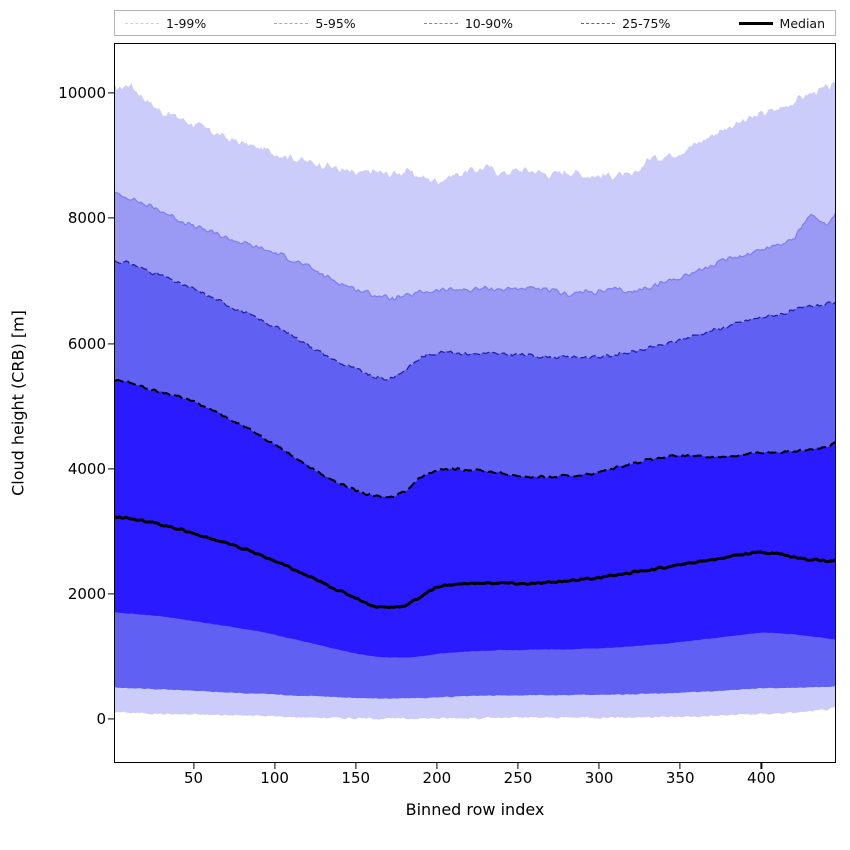 Image resolution: width=850 pixels, height=850 pixels. What do you see at coordinates (761, 778) in the screenshot?
I see `x-tick-label: 400` at bounding box center [761, 778].